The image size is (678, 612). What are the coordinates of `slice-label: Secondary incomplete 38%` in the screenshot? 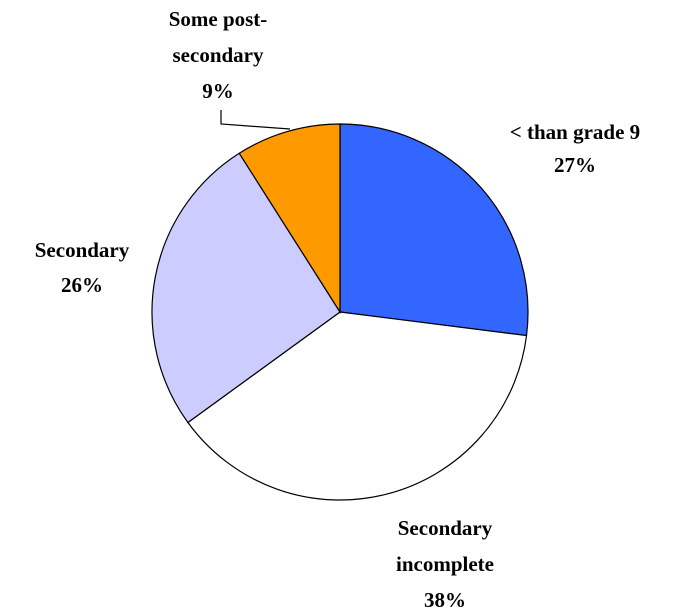 It's located at (445, 561).